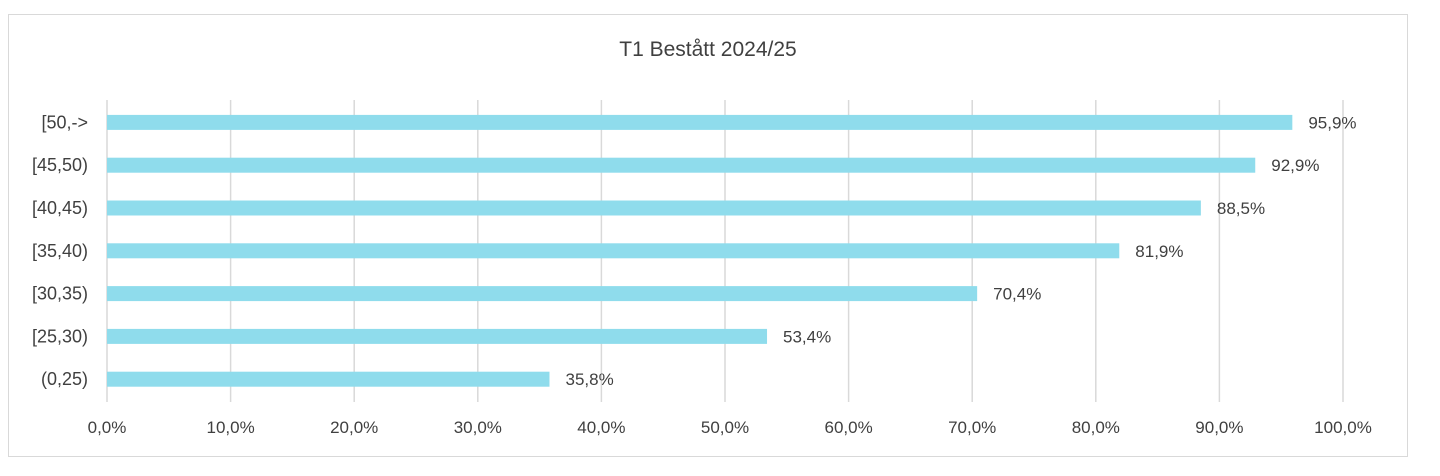 The image size is (1440, 476). I want to click on x-tick-label: 30,0%, so click(478, 427).